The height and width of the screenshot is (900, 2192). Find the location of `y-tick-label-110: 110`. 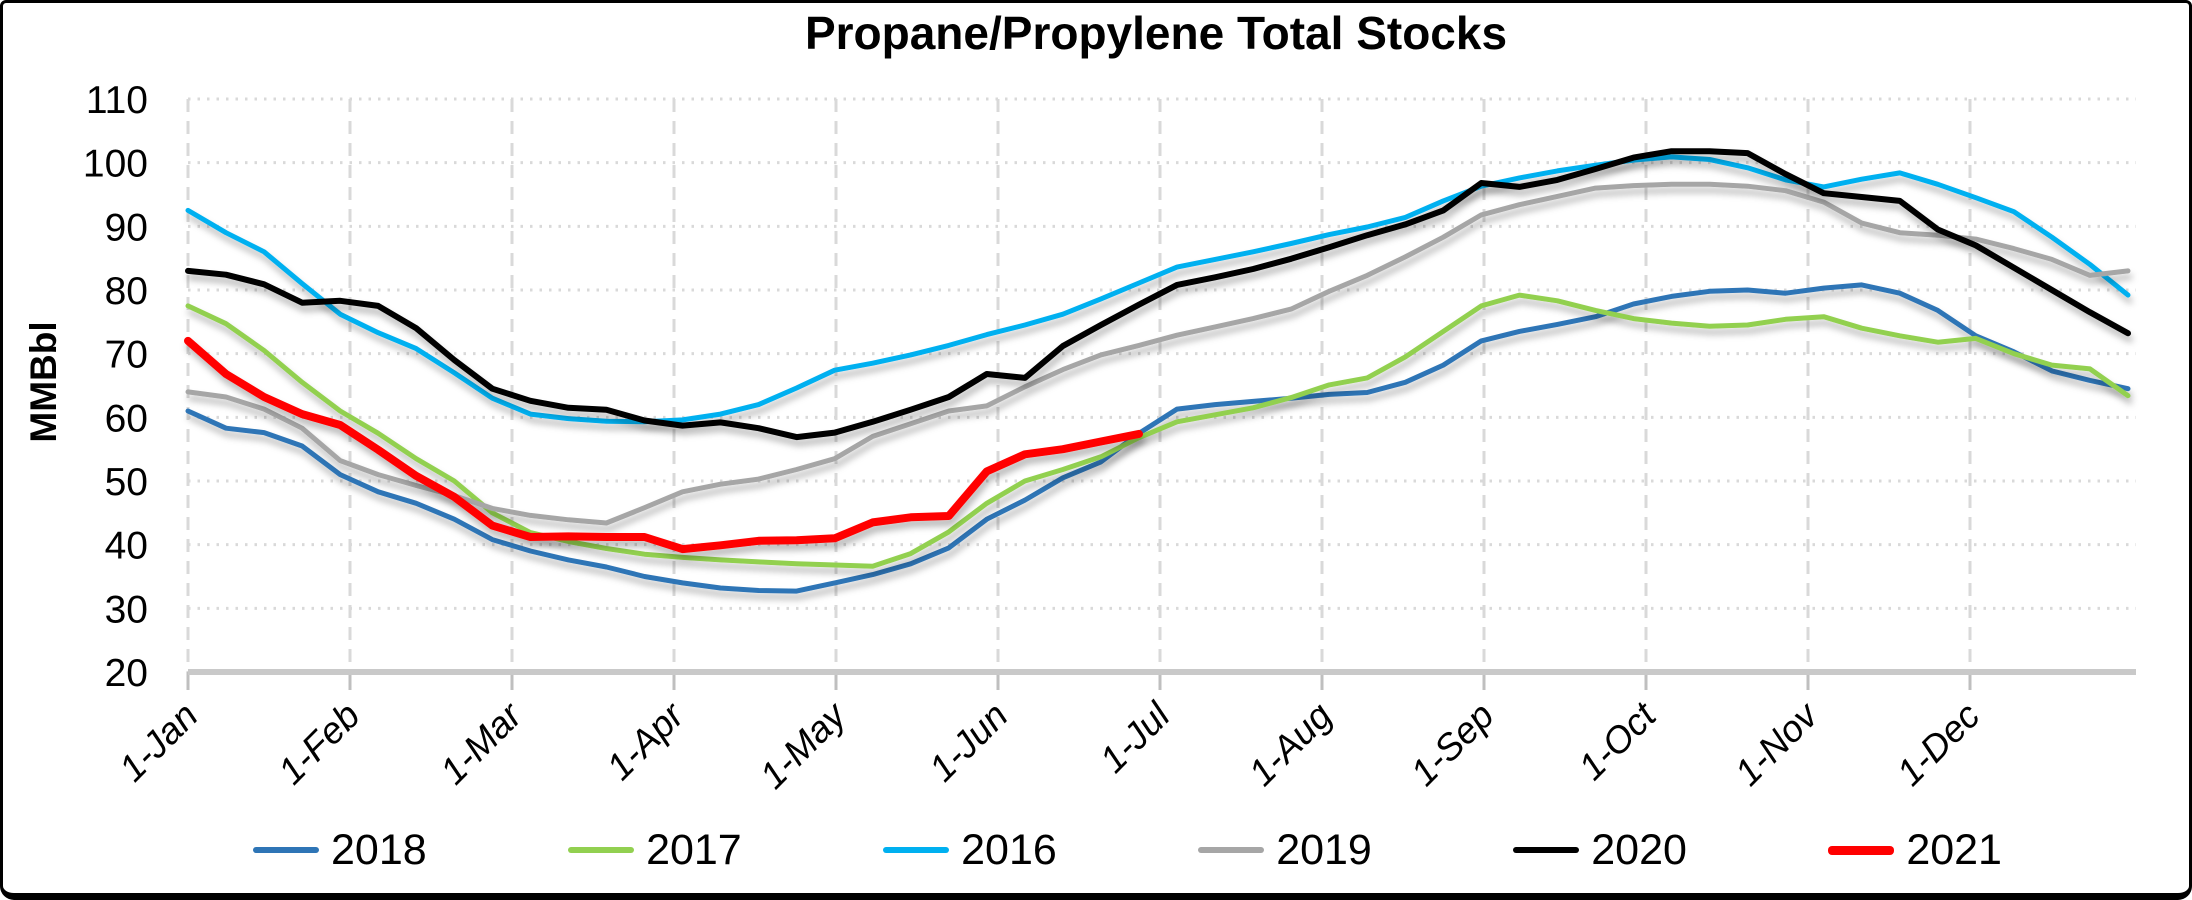

y-tick-label-110: 110 is located at coordinates (117, 100).